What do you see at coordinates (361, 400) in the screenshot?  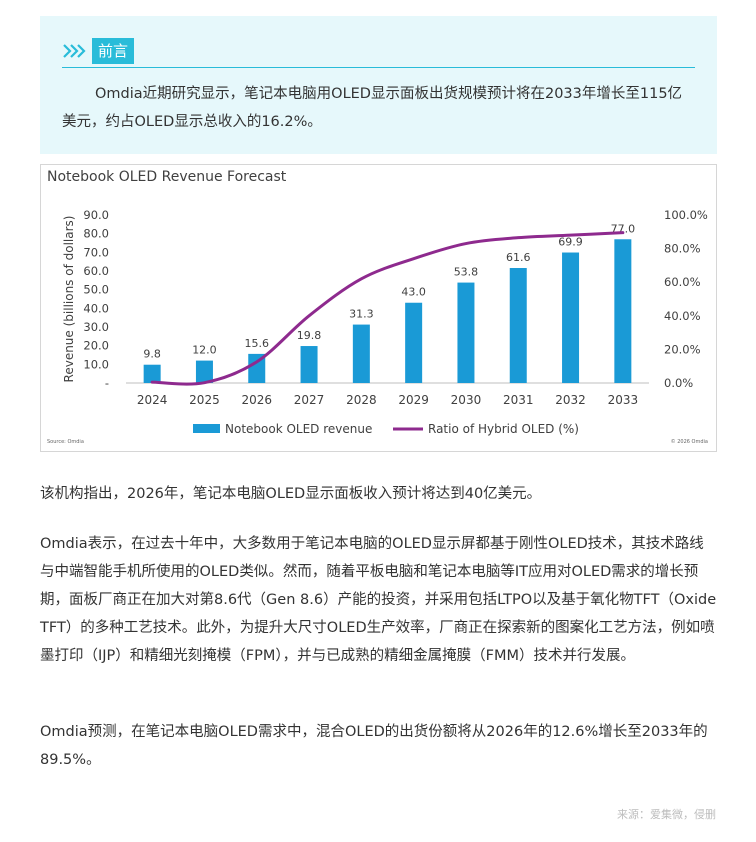 I see `x-tick-label: 2028` at bounding box center [361, 400].